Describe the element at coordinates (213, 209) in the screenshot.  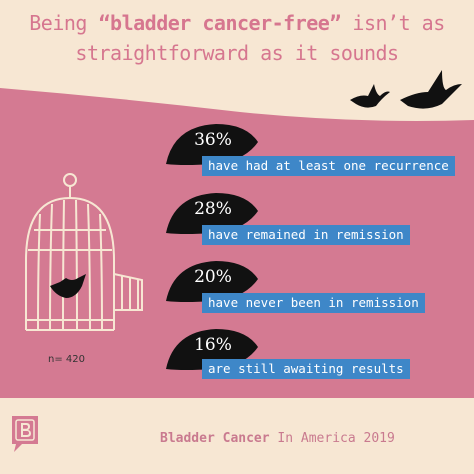
I see `stat-percent: 28%` at that location.